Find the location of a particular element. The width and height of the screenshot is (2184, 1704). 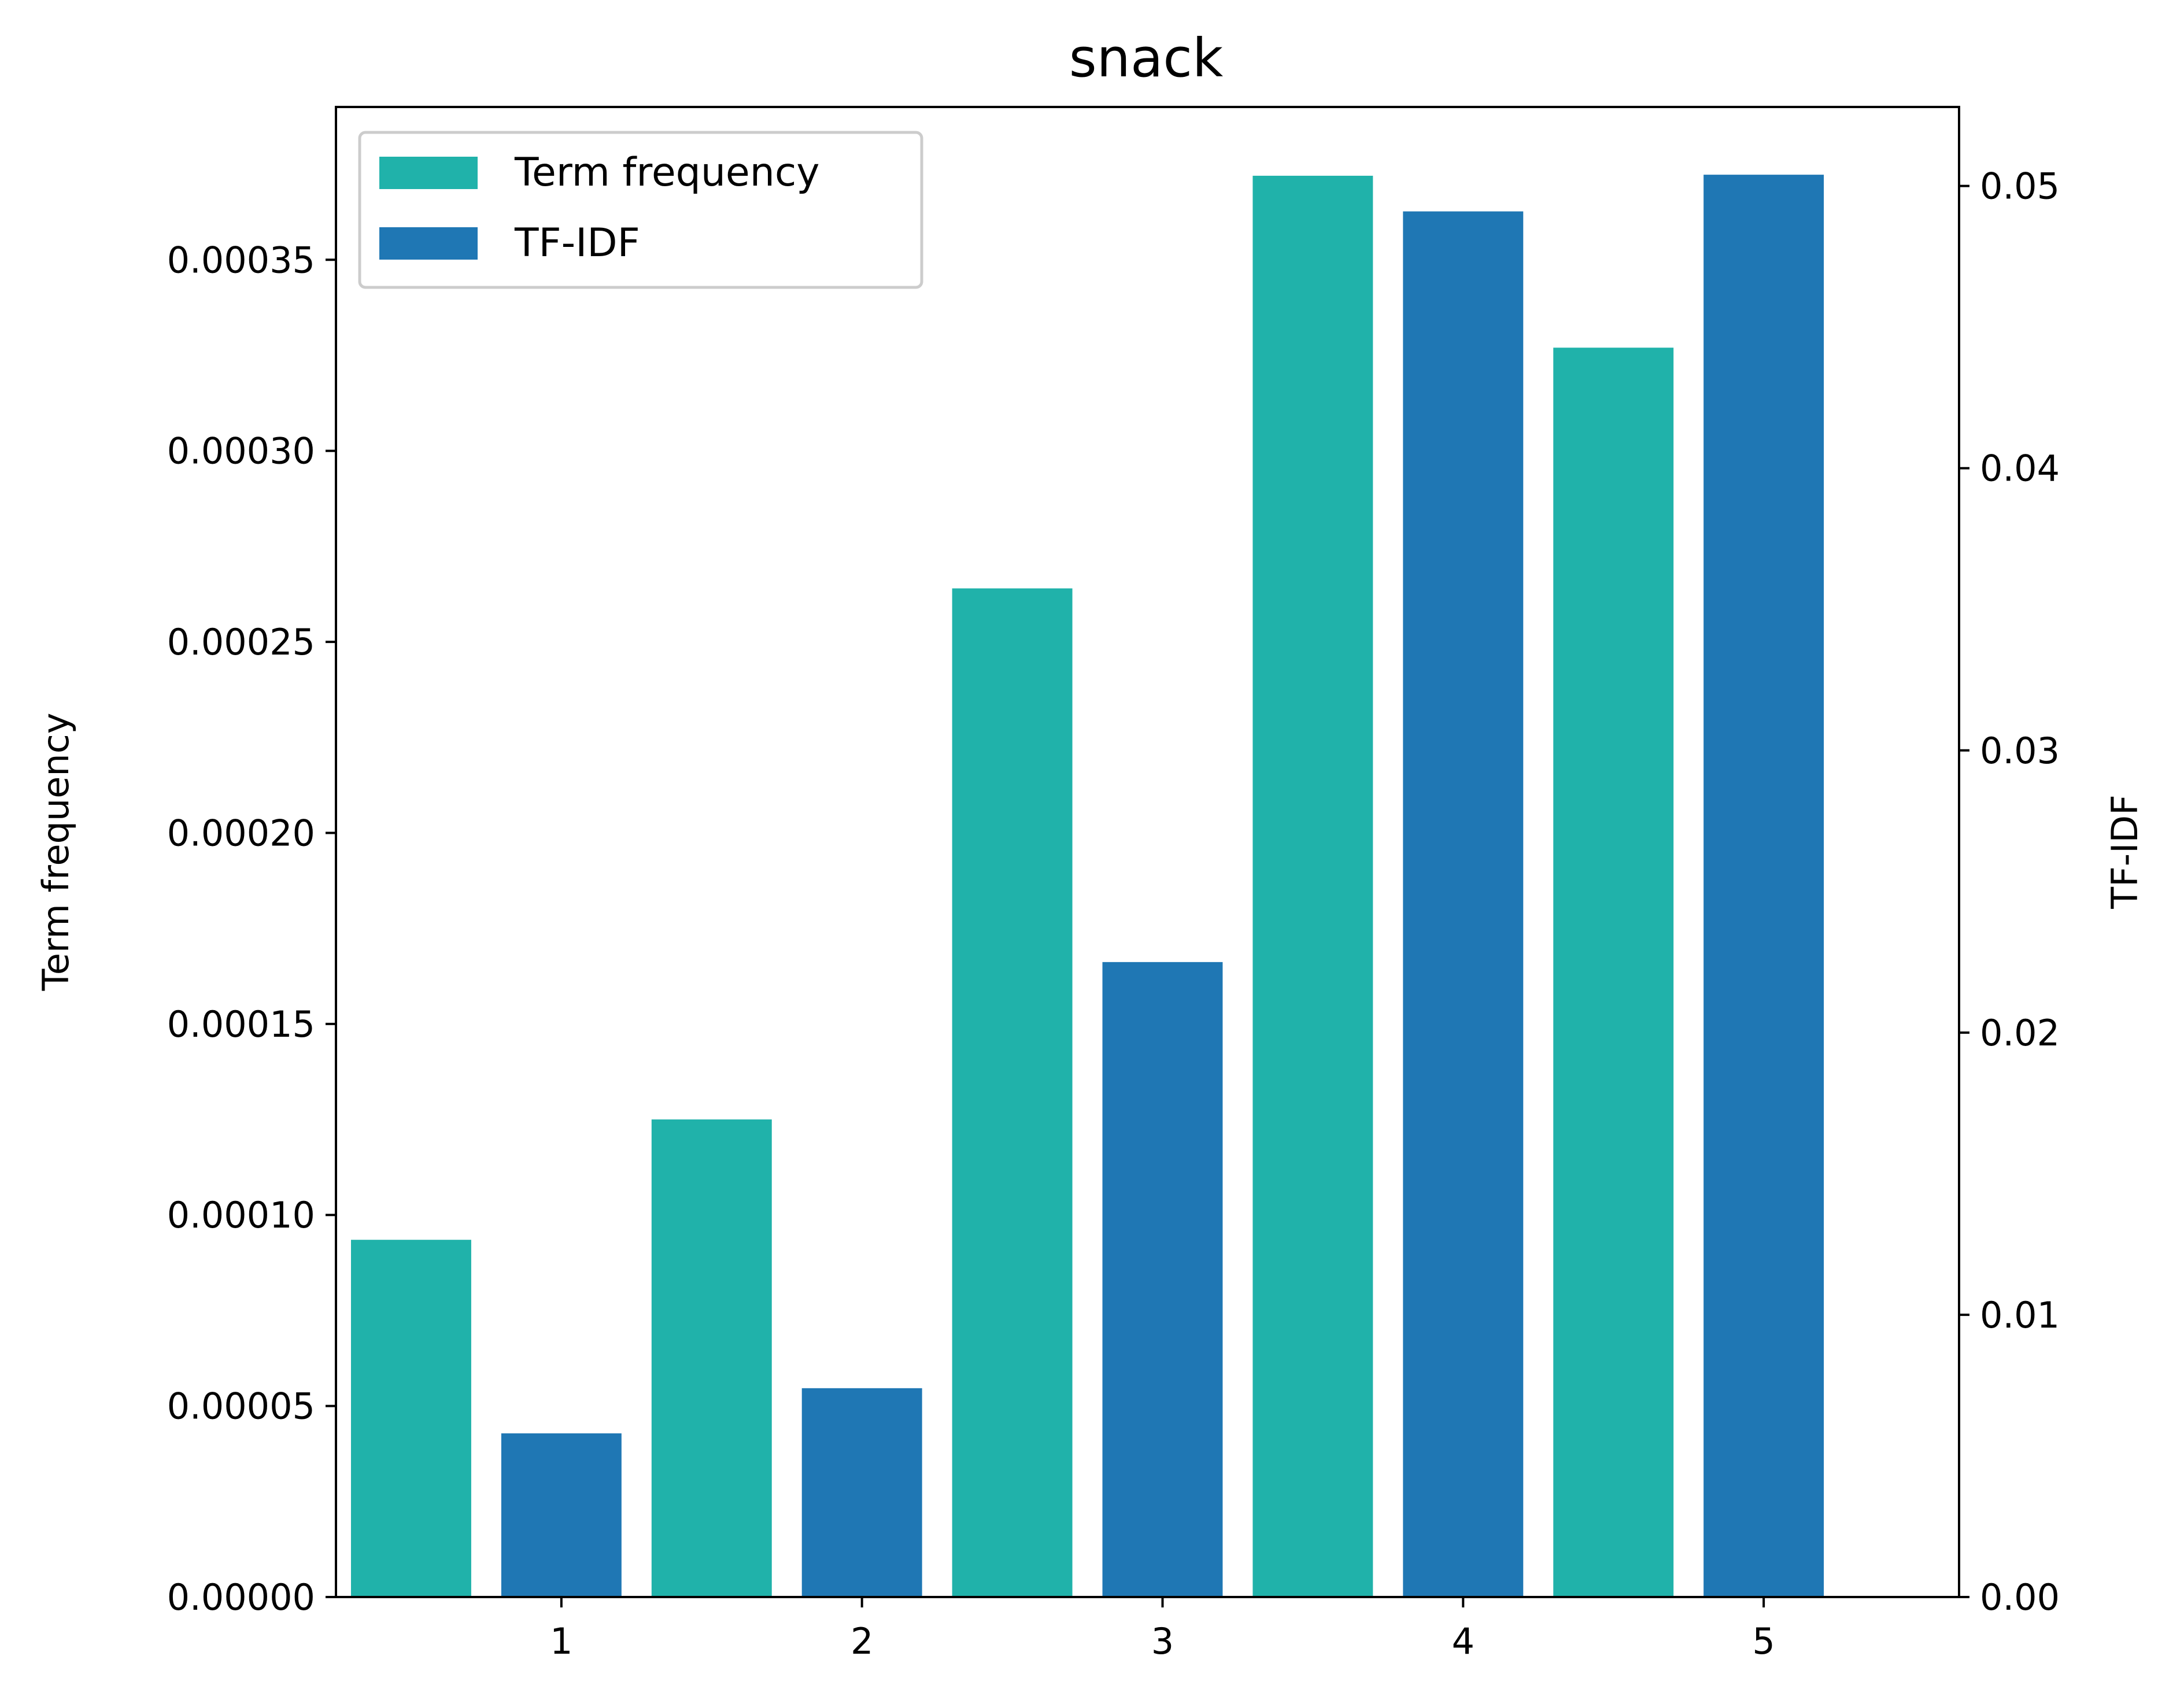

x-tick-label-4: 4 is located at coordinates (1463, 1641).